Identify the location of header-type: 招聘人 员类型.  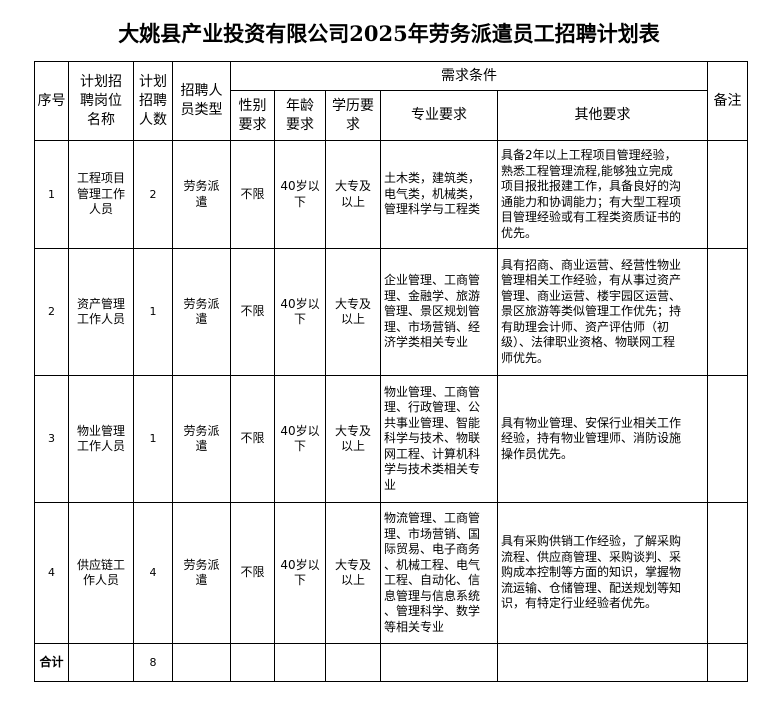
(201, 101).